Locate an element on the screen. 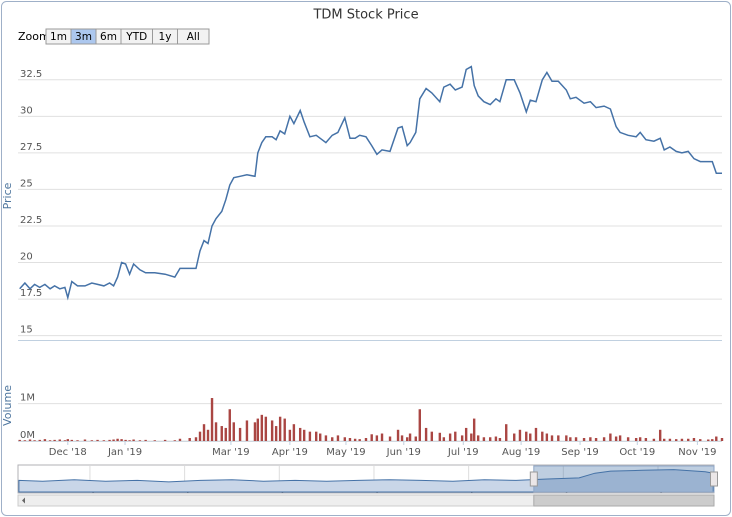  x-tick-label: Jul '19 is located at coordinates (463, 452).